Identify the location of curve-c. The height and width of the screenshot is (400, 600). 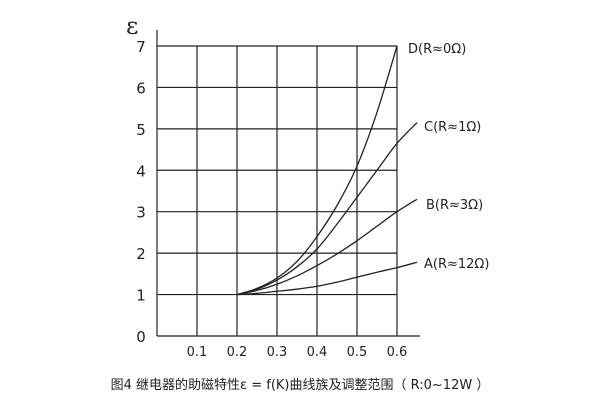
(327, 209).